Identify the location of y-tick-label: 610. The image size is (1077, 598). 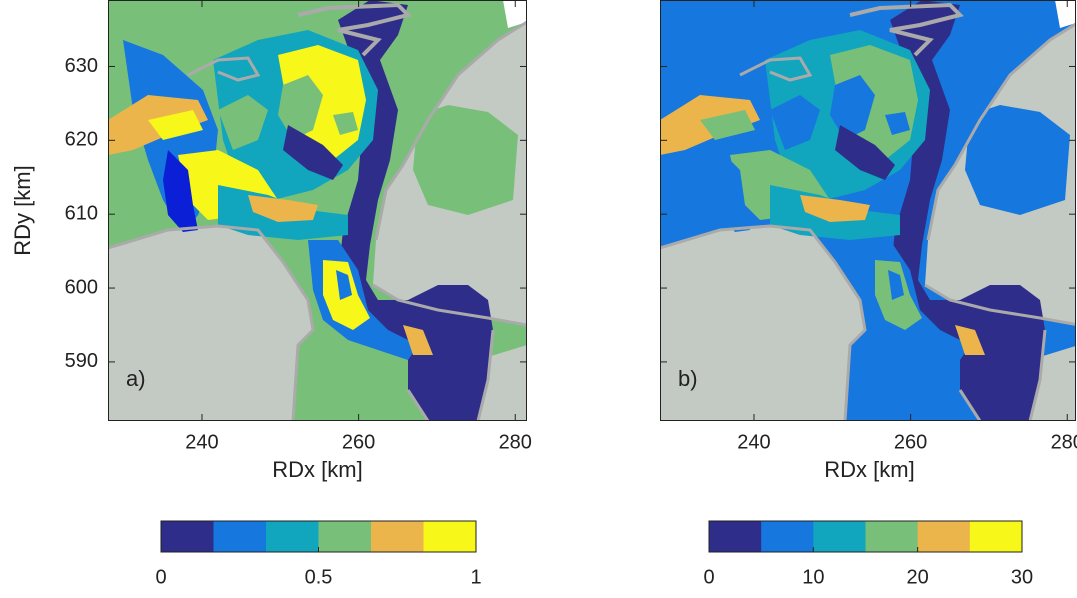
(81, 213).